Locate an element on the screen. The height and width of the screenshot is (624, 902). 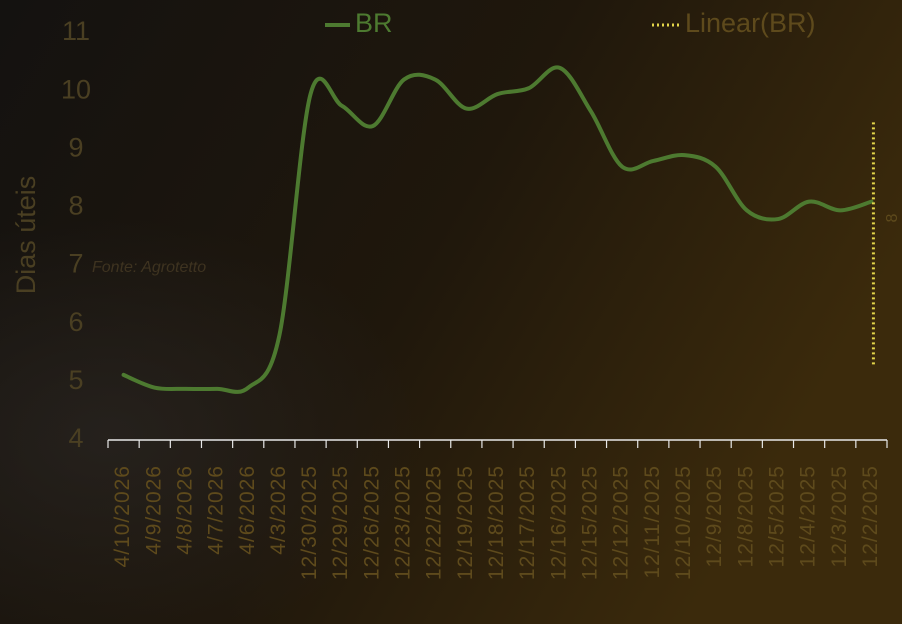
x-tick-label: 12/11/2025 is located at coordinates (652, 522).